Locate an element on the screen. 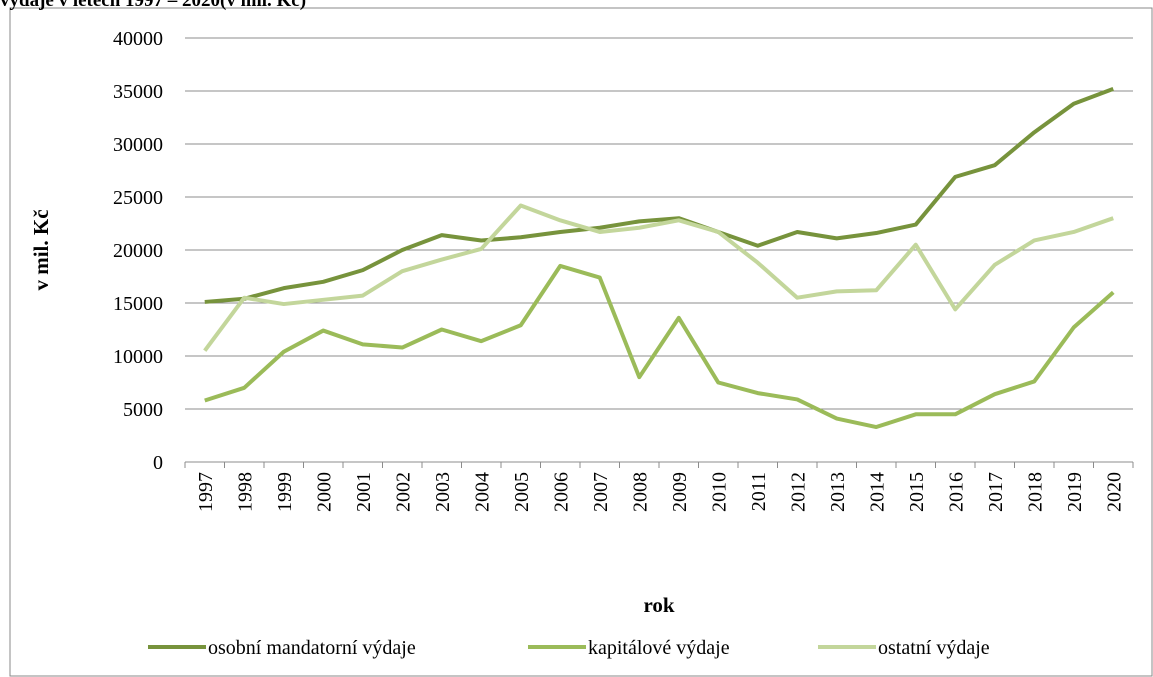 This screenshot has width=1153, height=677. y-tick-label: 35000 is located at coordinates (138, 92).